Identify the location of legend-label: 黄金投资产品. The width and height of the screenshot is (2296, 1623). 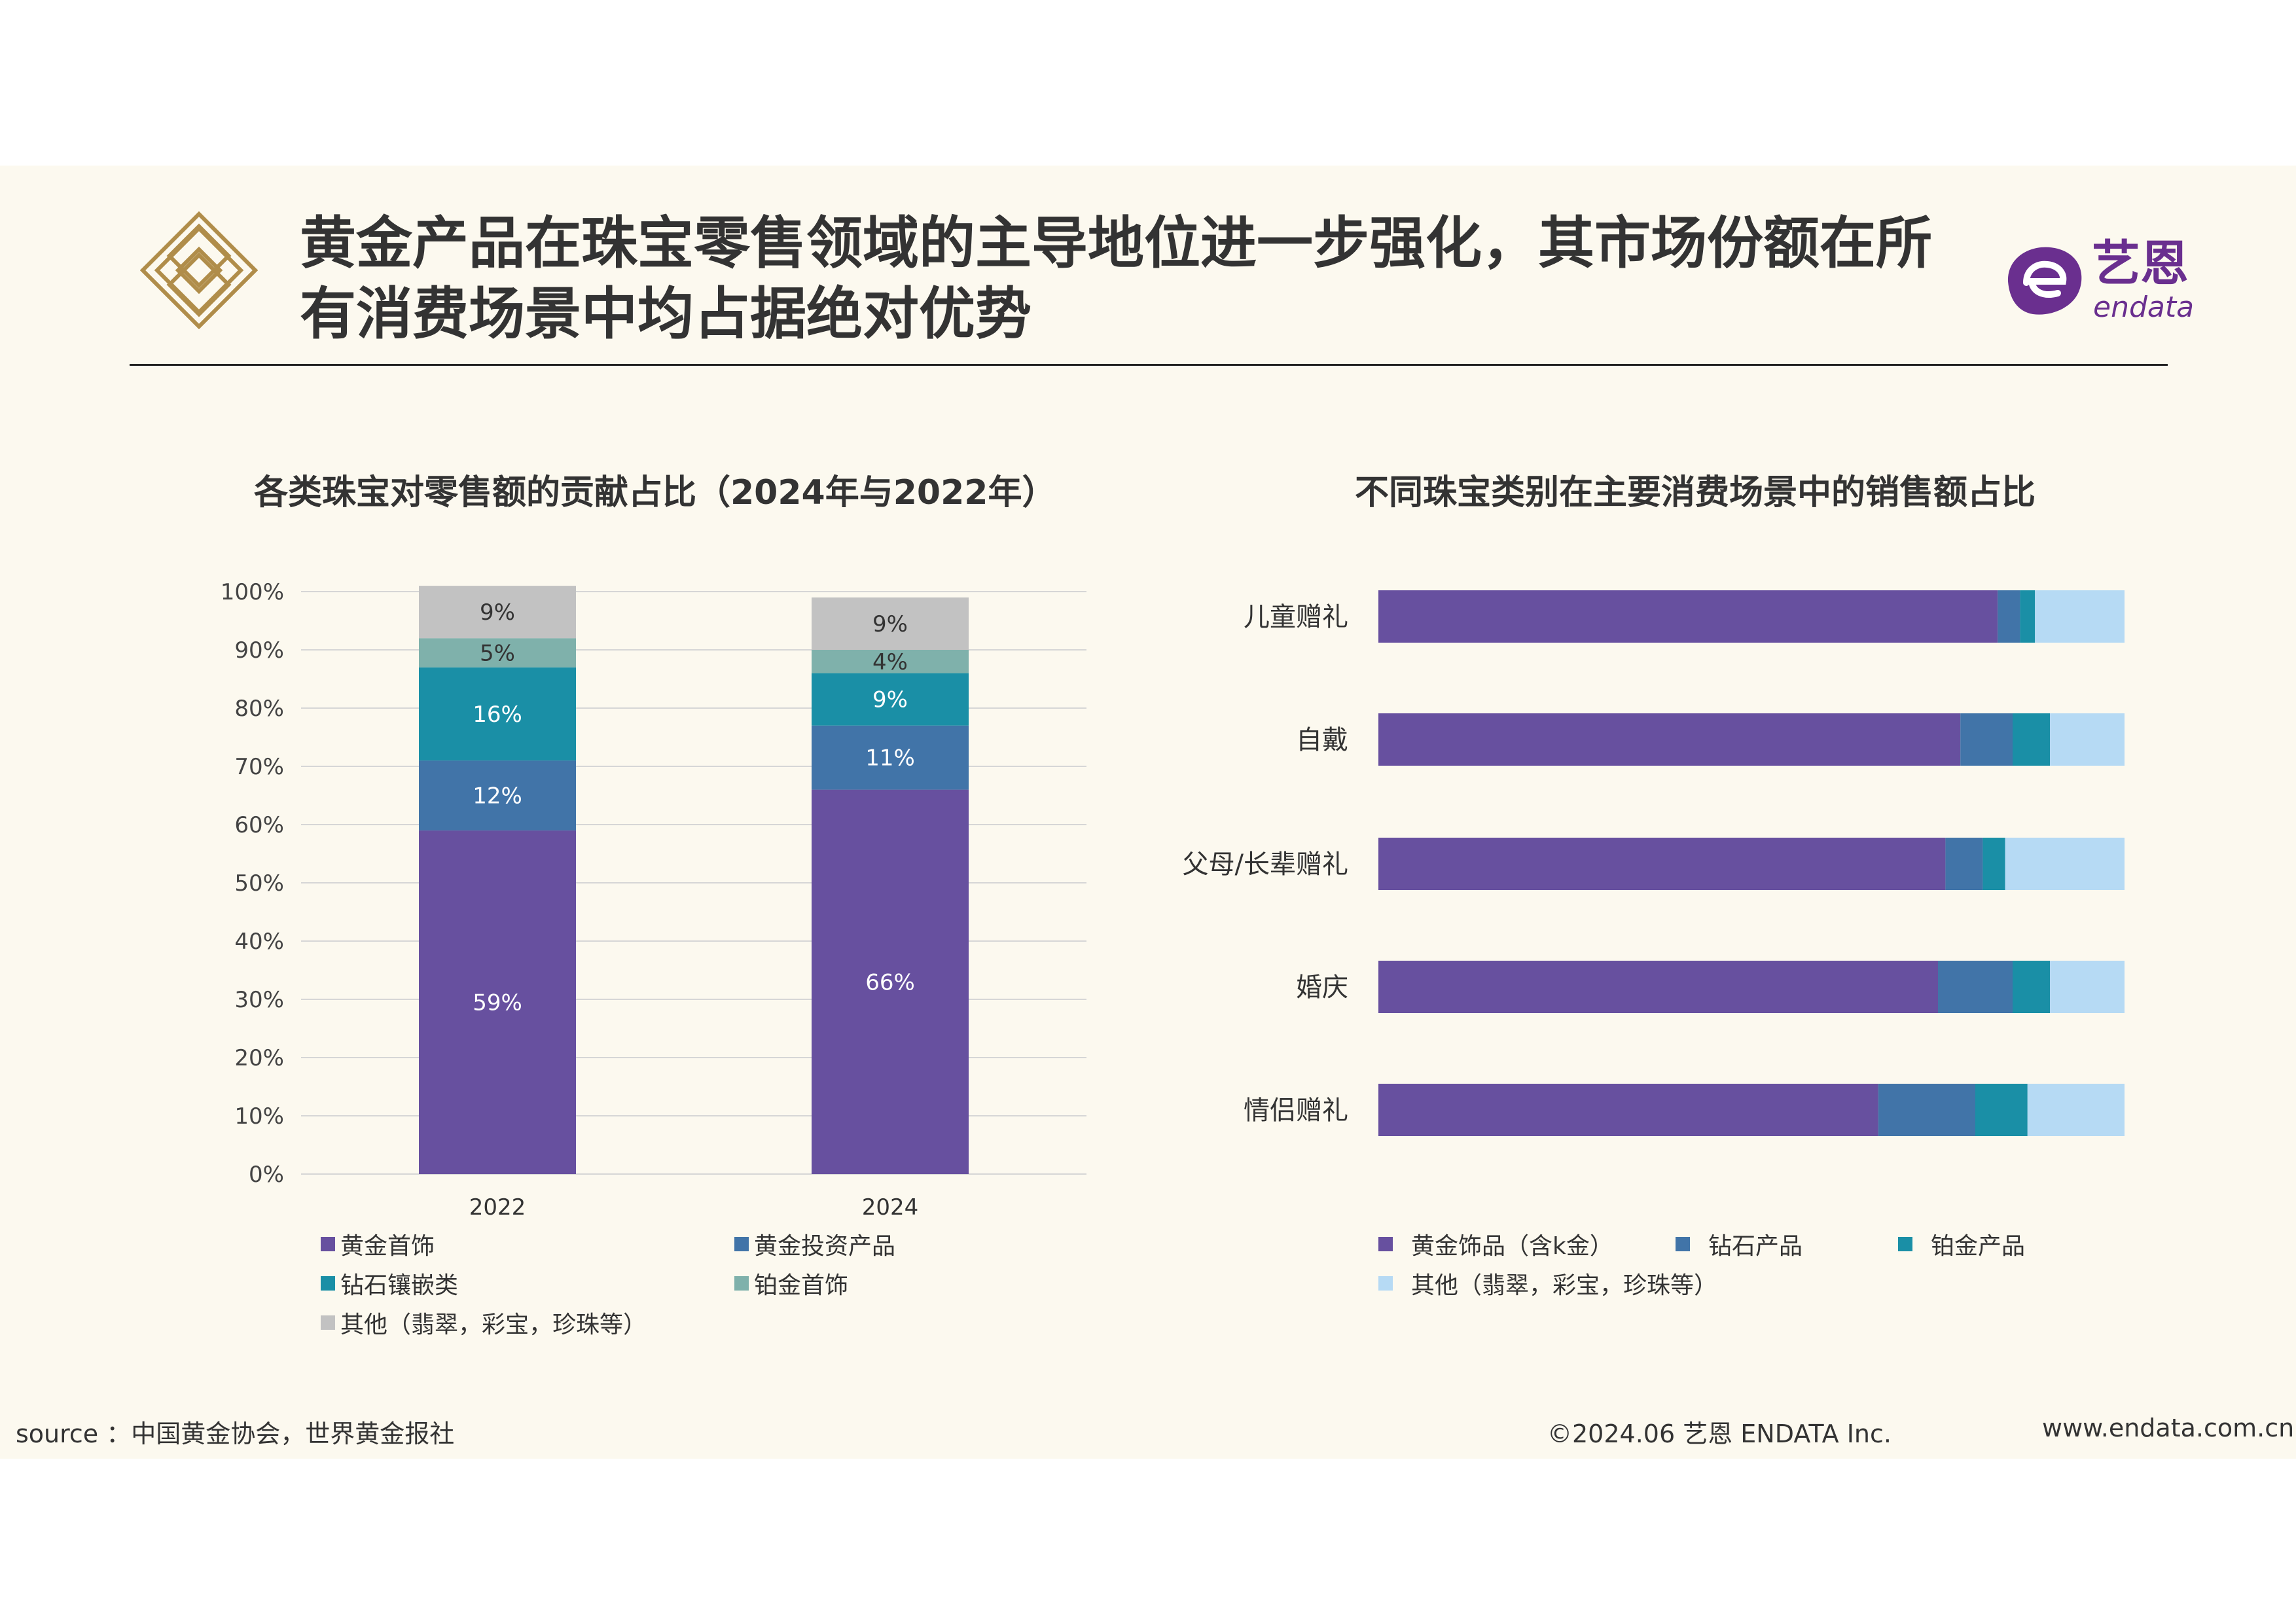
(824, 1246).